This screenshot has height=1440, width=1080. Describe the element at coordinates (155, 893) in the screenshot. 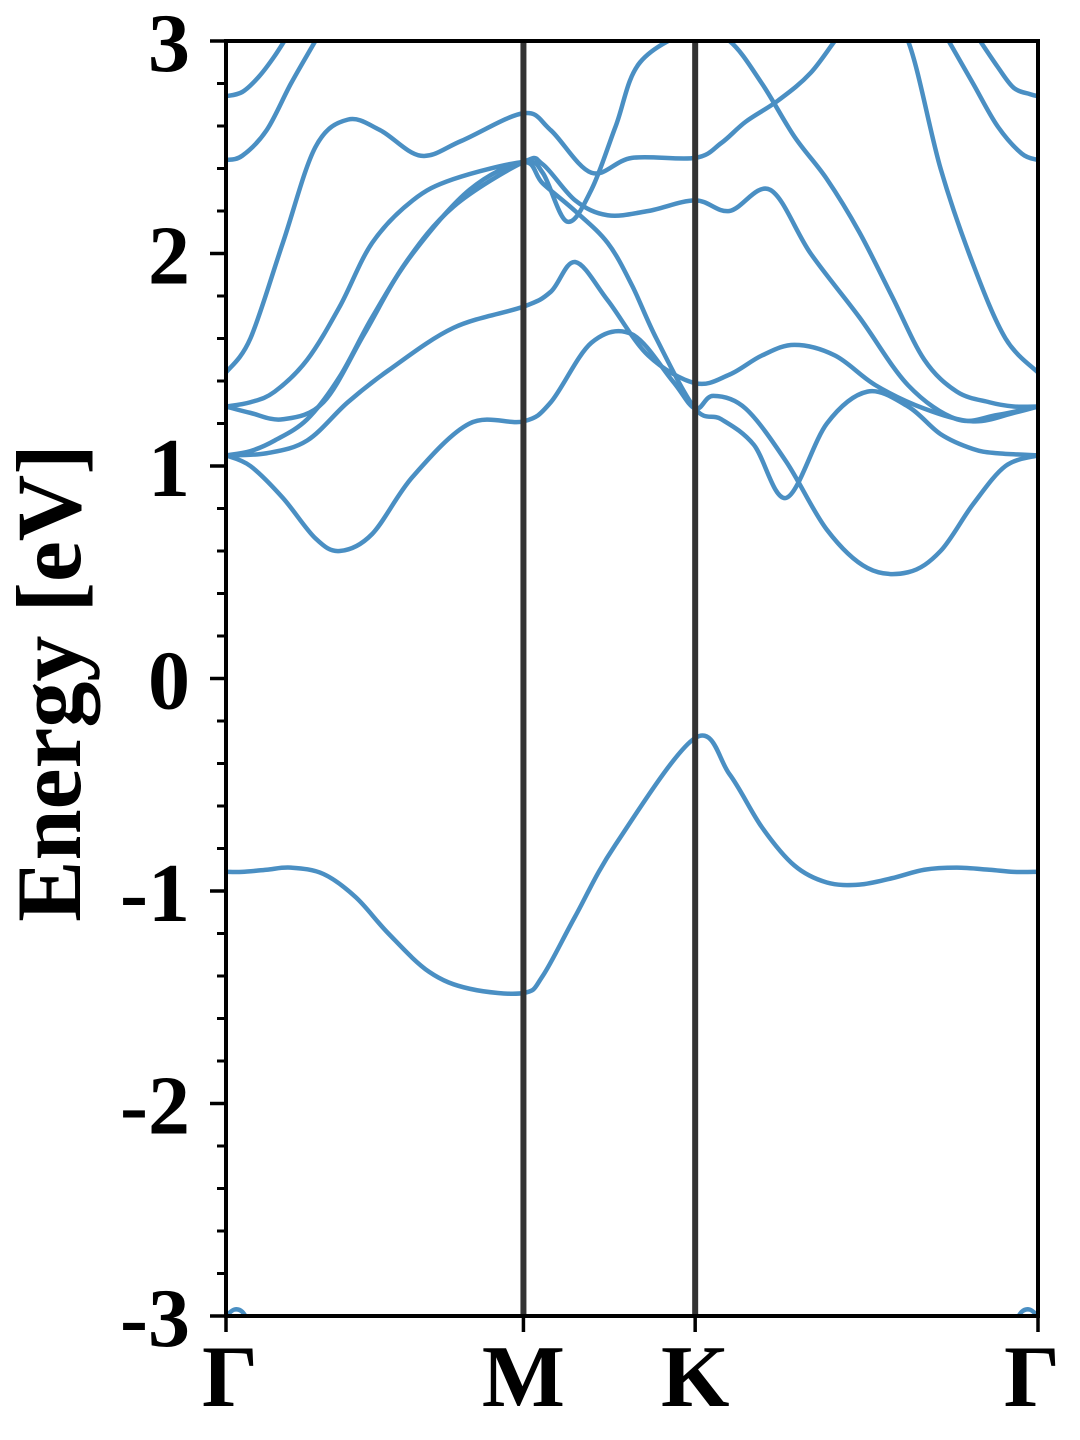

I see `y-tick-label: -1` at that location.